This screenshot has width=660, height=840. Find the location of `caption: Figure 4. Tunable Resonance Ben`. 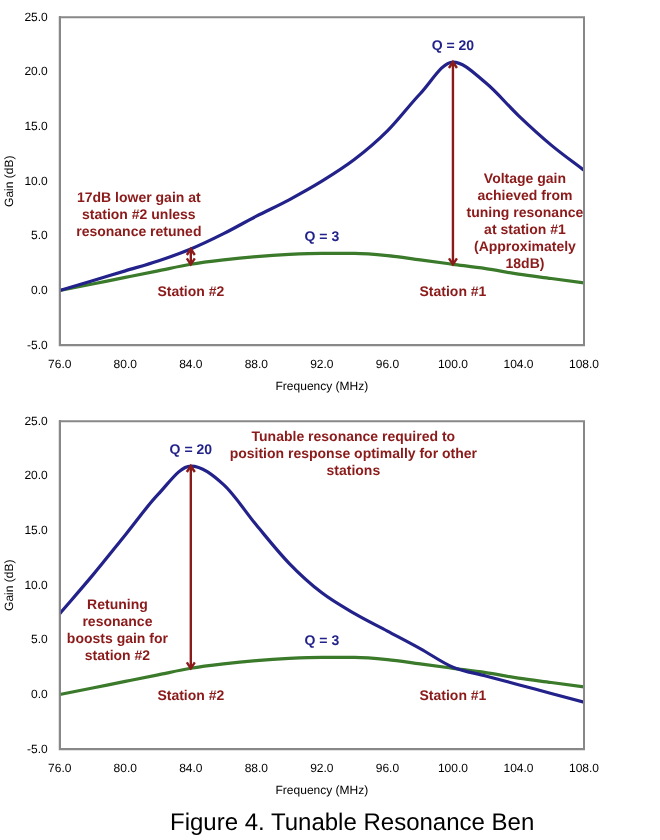

caption: Figure 4. Tunable Resonance Ben is located at coordinates (352, 822).